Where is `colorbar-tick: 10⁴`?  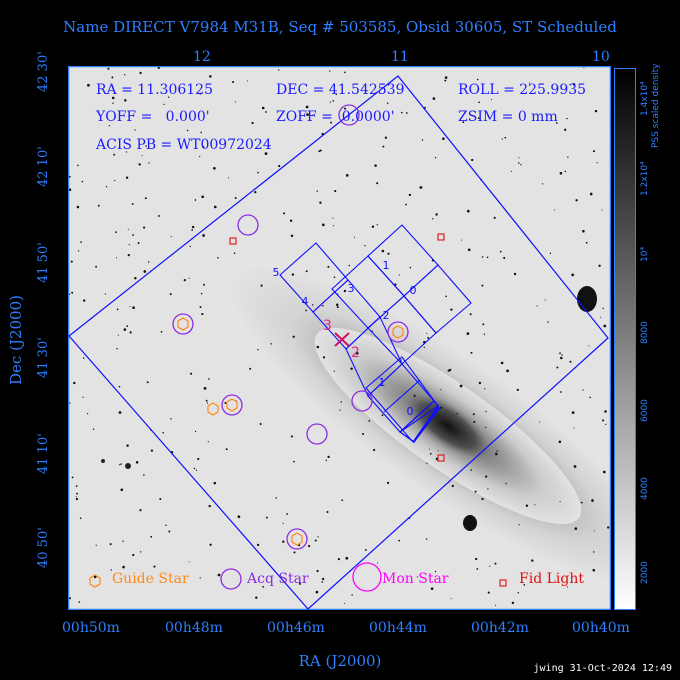
colorbar-tick: 10⁴ is located at coordinates (645, 254).